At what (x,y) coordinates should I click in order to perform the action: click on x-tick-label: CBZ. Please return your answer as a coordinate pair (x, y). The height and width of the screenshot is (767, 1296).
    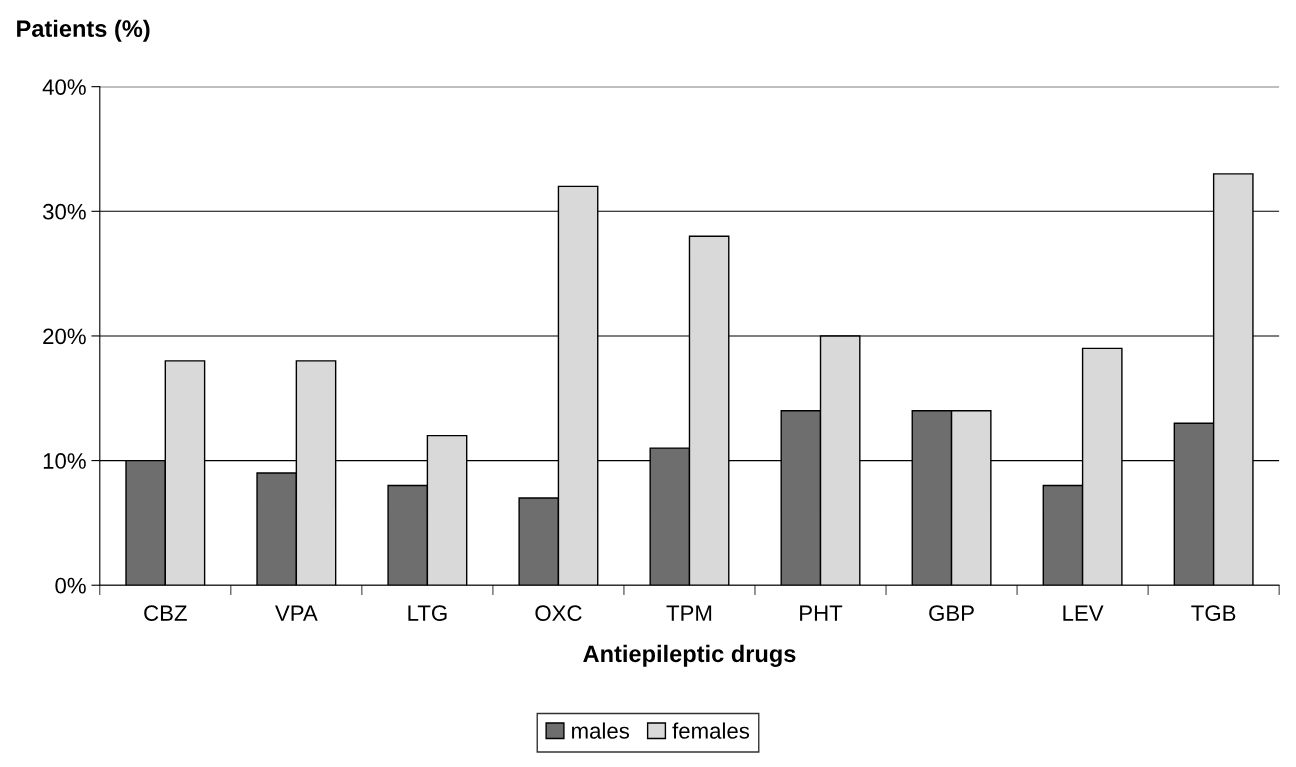
    Looking at the image, I should click on (165, 613).